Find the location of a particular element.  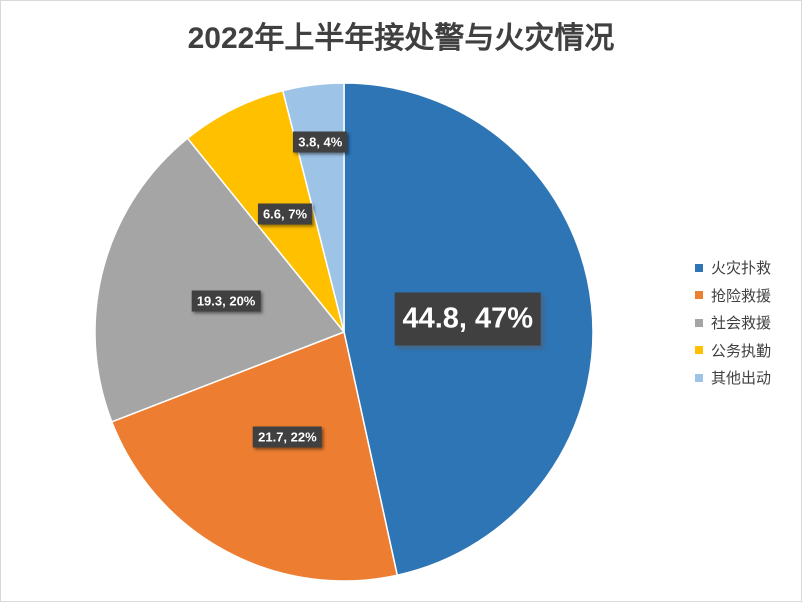

data-label-social-assistance: 19.3, 20% is located at coordinates (226, 300).